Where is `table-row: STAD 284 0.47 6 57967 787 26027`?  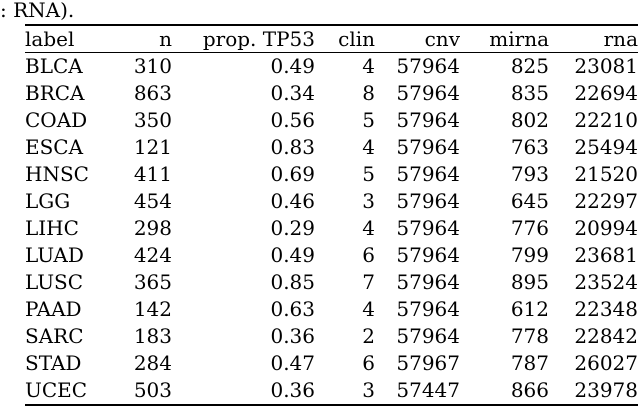
table-row: STAD 284 0.47 6 57967 787 26027 is located at coordinates (331, 363).